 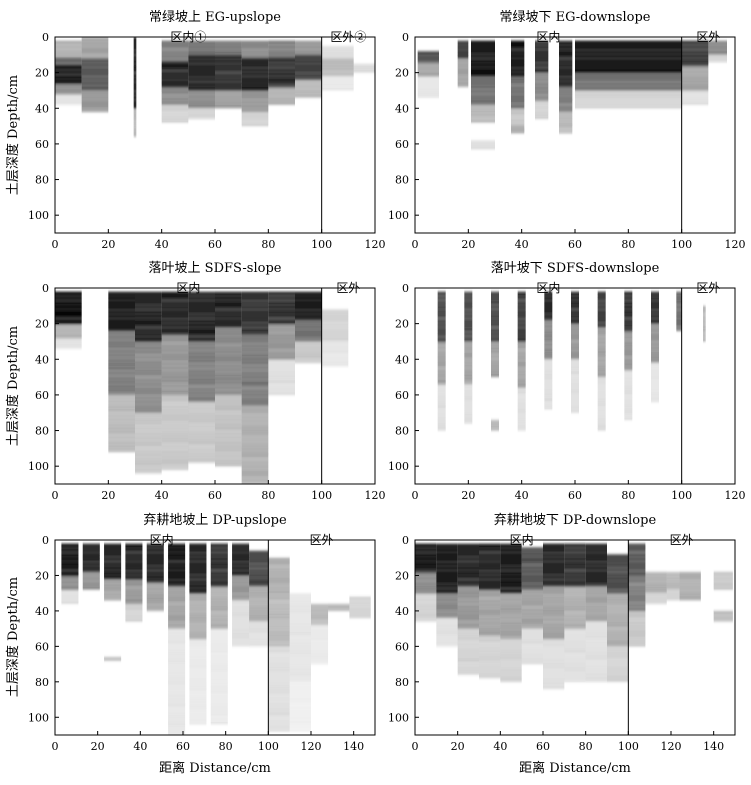 I want to click on panel-title: 常绿坡上 EG-upslope, so click(x=215, y=17).